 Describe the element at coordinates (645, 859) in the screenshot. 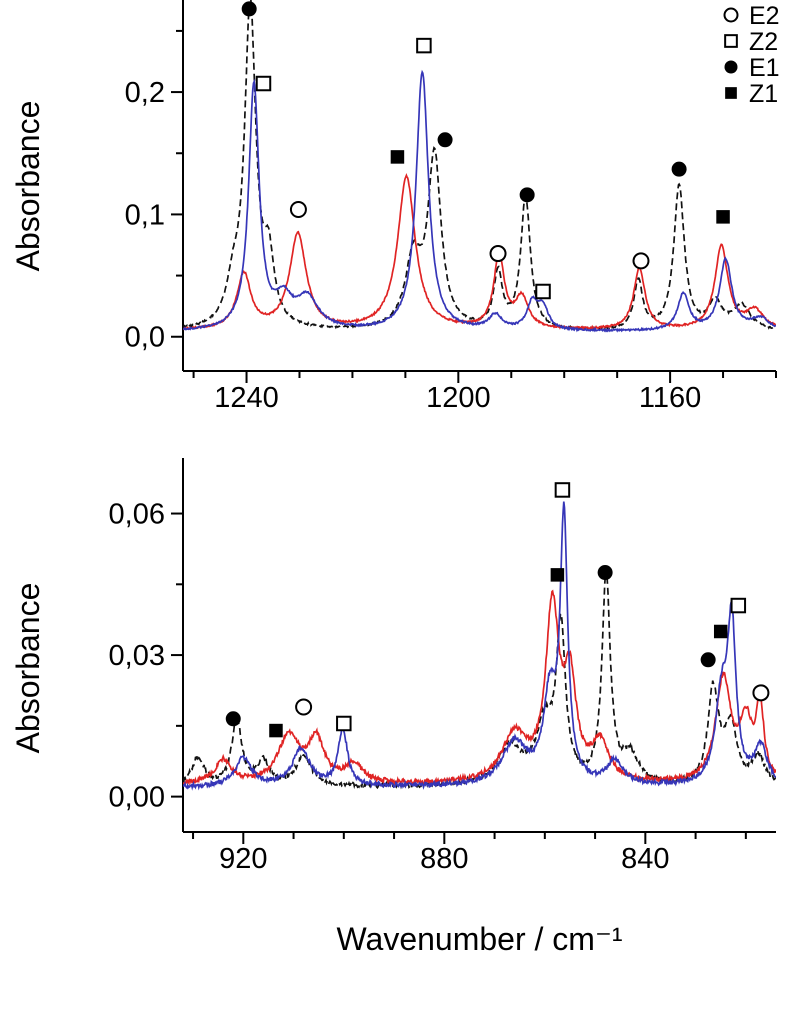

I see `x-tick-label: 840` at that location.